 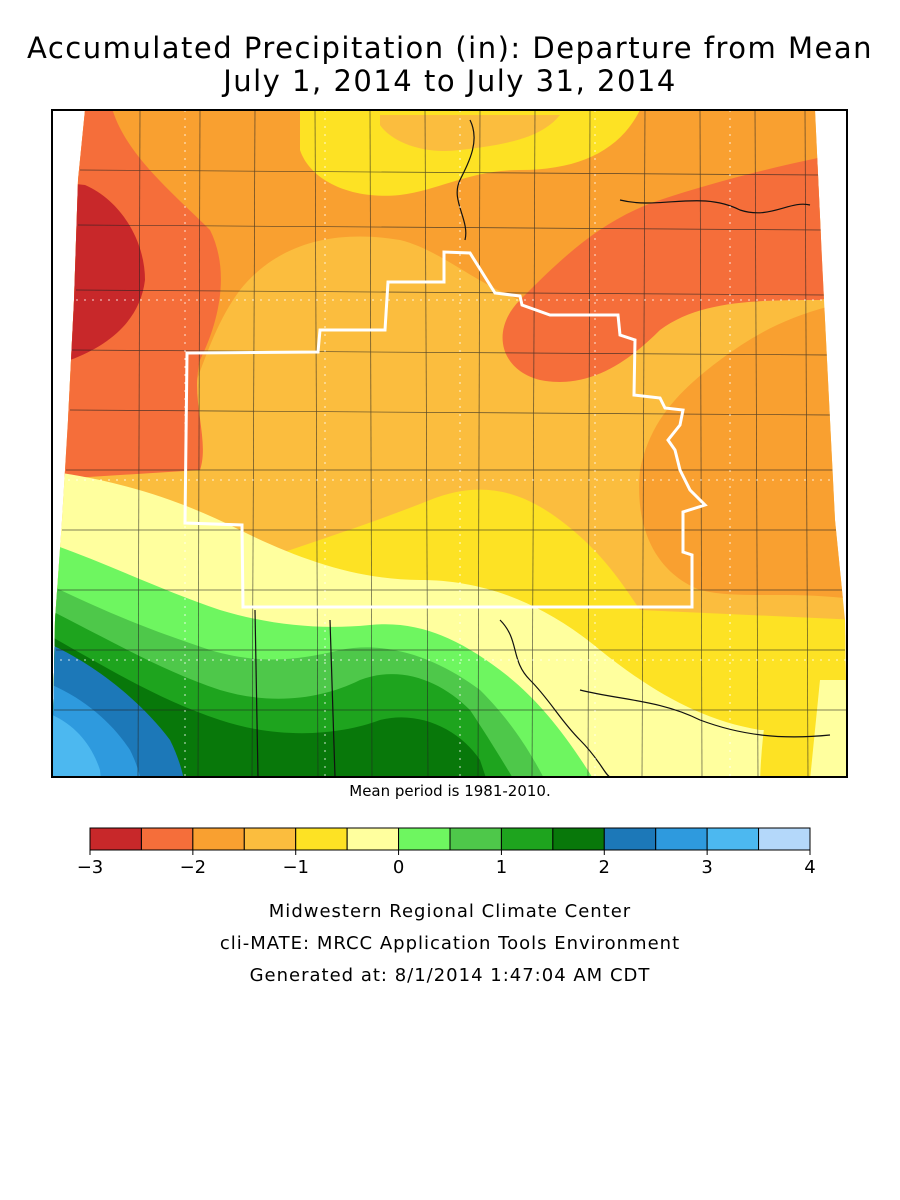 I want to click on contour-band-3-3.5, so click(x=77, y=743).